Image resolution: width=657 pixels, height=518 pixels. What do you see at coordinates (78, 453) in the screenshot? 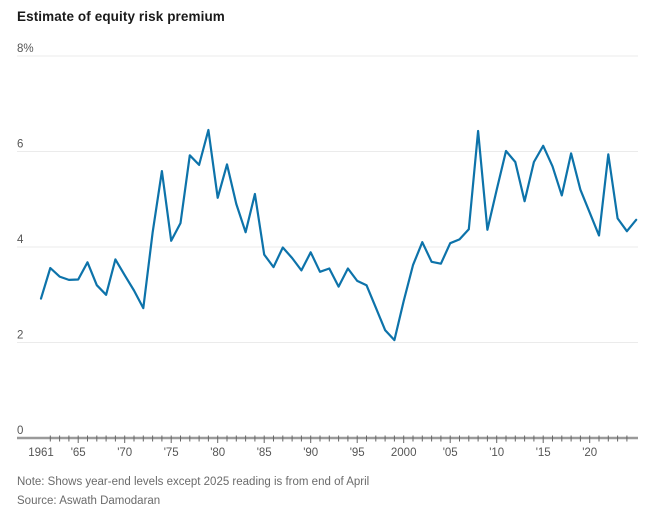
I see `x-axis-label: '65` at bounding box center [78, 453].